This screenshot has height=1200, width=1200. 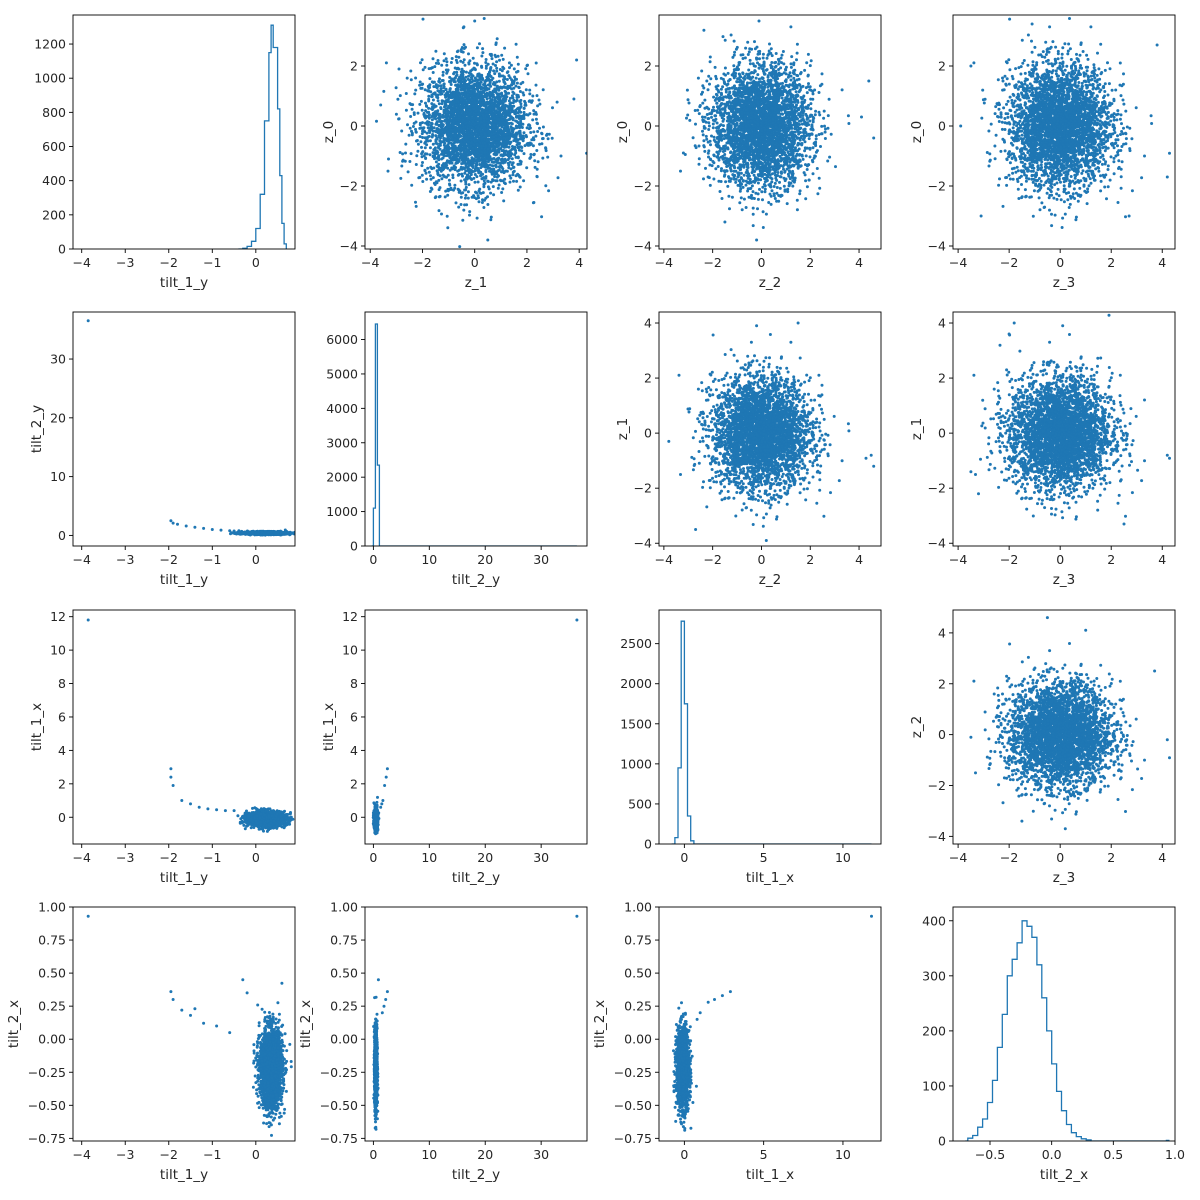 I want to click on y-tick-label: 0, so click(x=354, y=126).